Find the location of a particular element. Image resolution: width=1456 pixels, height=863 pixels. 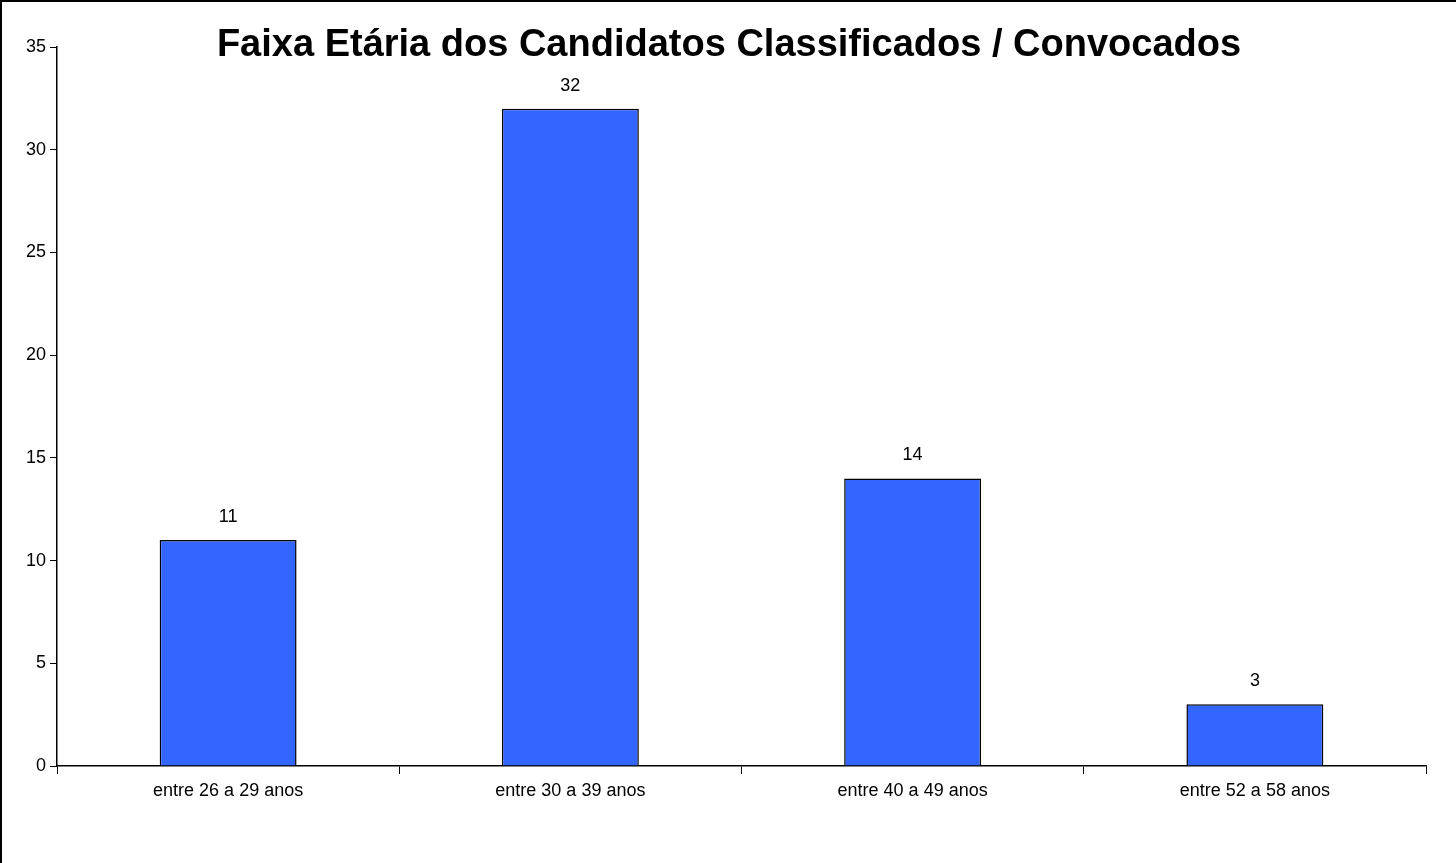

y-tick-label: 10 is located at coordinates (35, 559).